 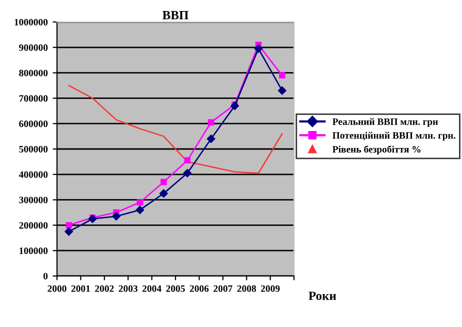 What do you see at coordinates (385, 122) in the screenshot?
I see `legend-label: Реальний ВВП млн. грн` at bounding box center [385, 122].